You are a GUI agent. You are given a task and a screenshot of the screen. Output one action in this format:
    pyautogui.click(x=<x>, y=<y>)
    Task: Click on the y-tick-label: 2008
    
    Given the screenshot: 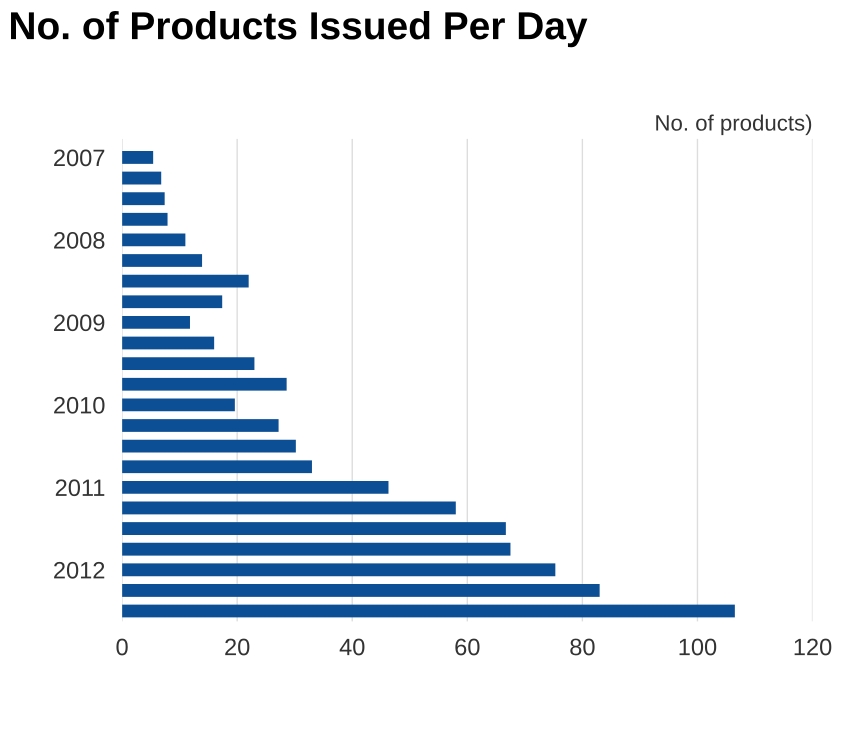 What is the action you would take?
    pyautogui.click(x=79, y=240)
    